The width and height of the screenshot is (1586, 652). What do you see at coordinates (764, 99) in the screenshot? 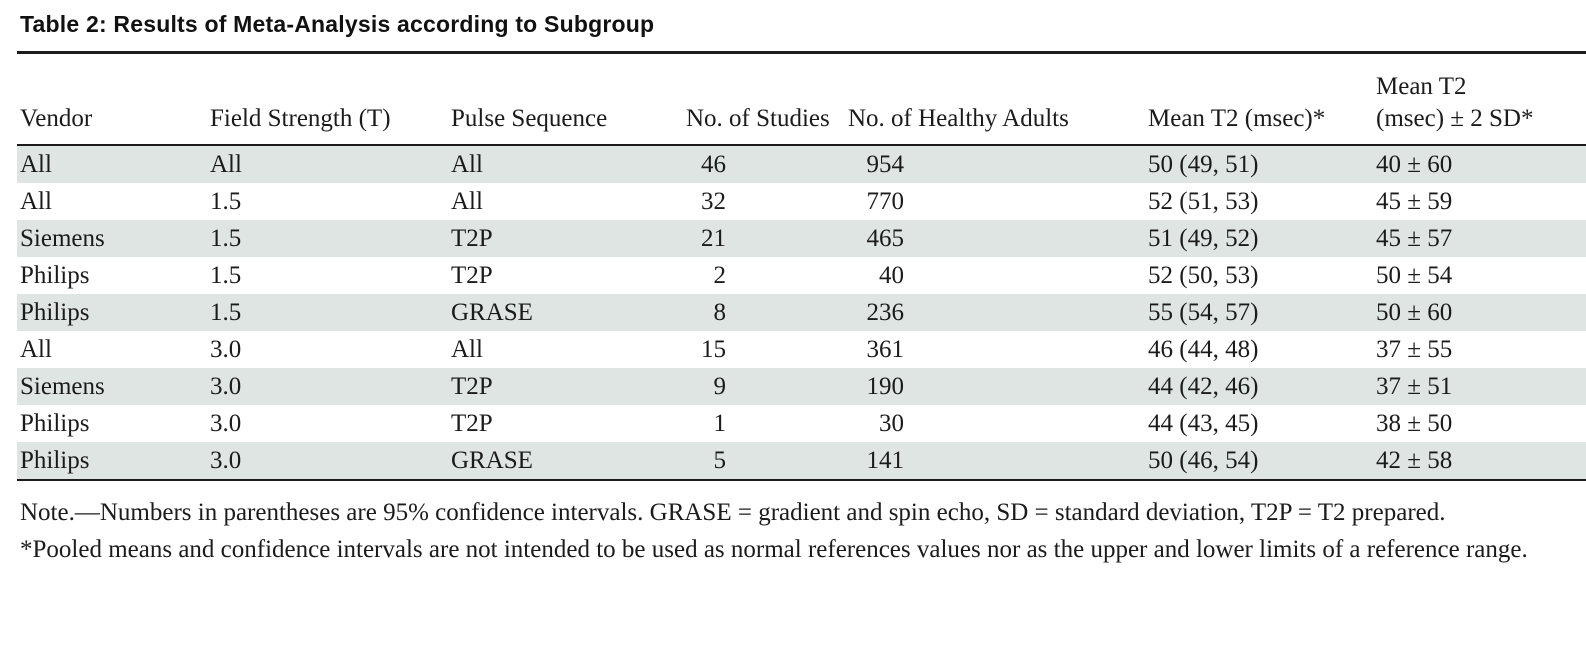
I see `column-header-no-of-studies: No. of Studies` at bounding box center [764, 99].